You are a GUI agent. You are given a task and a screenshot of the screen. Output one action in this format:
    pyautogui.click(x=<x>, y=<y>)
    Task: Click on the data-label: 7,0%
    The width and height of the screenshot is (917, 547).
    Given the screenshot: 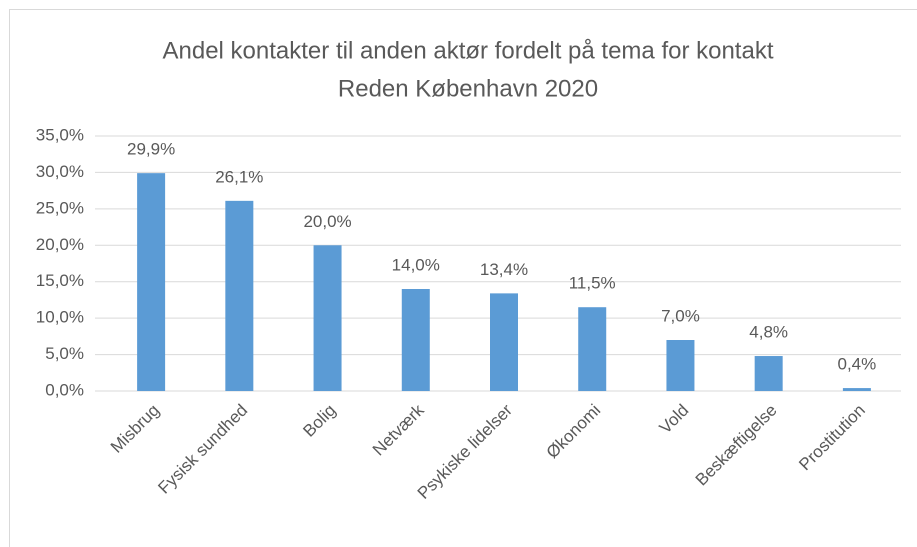 What is the action you would take?
    pyautogui.click(x=680, y=315)
    